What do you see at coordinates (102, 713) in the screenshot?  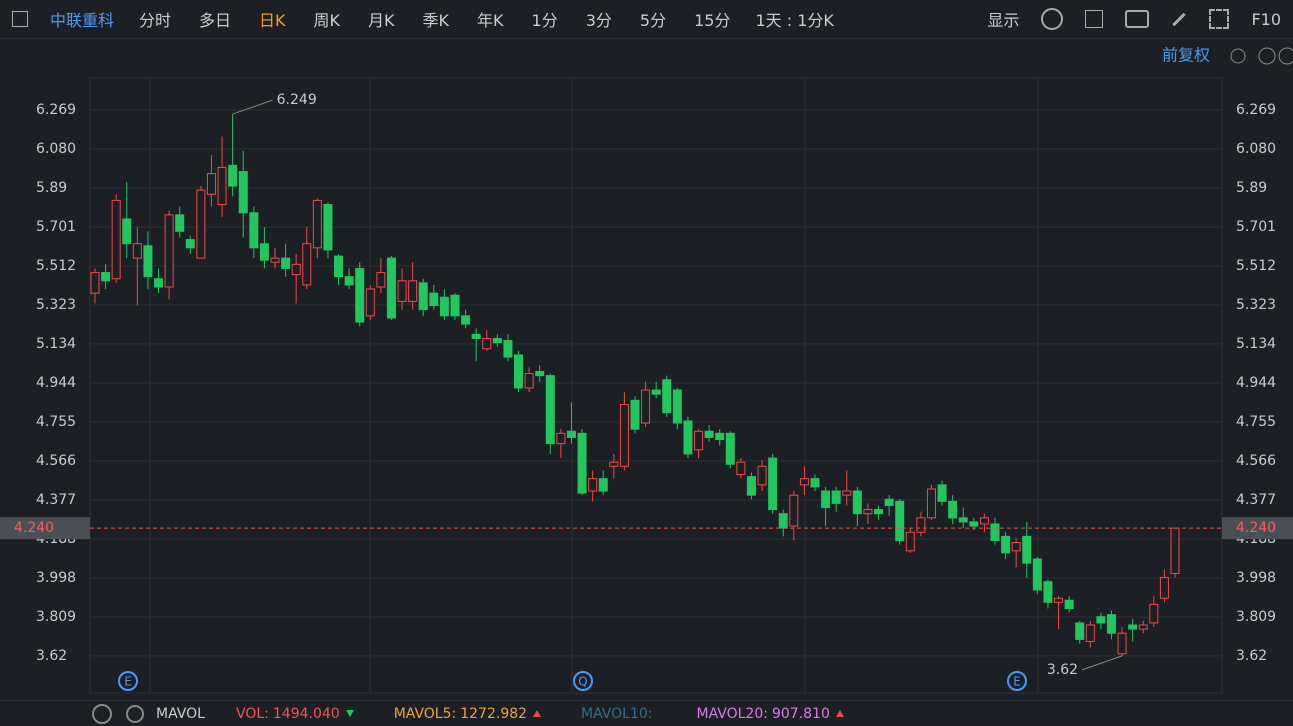 I see `ind-settings` at bounding box center [102, 713].